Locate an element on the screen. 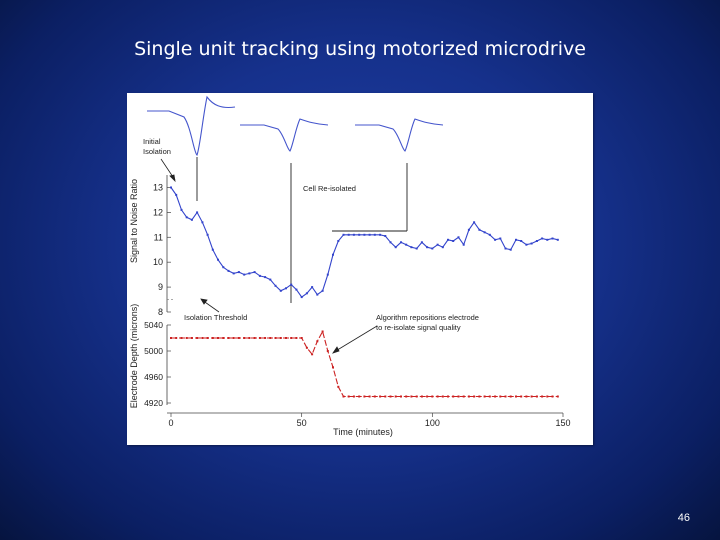  series-line-snr is located at coordinates (364, 242).